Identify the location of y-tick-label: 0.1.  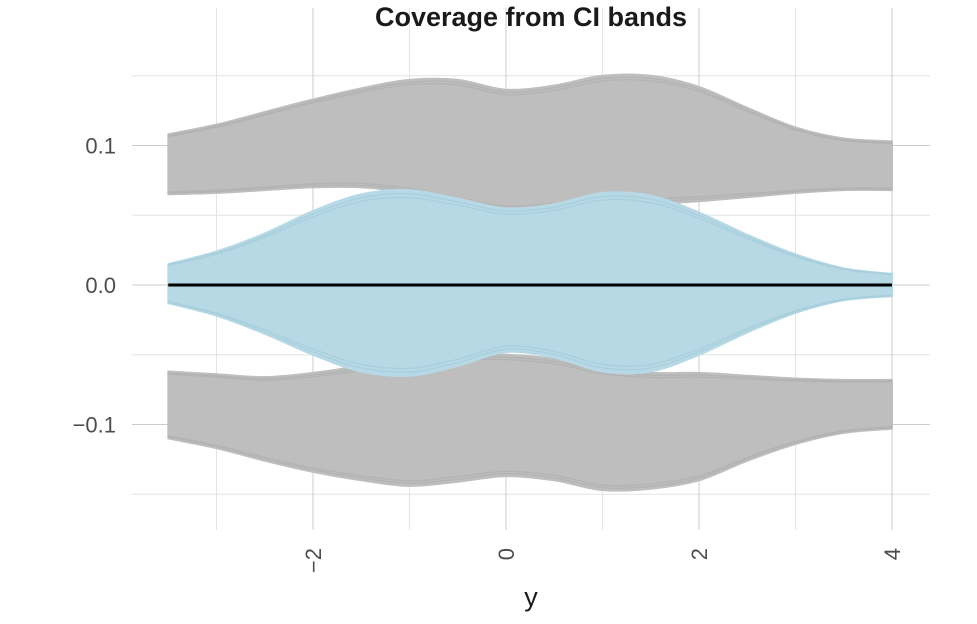
(100, 146).